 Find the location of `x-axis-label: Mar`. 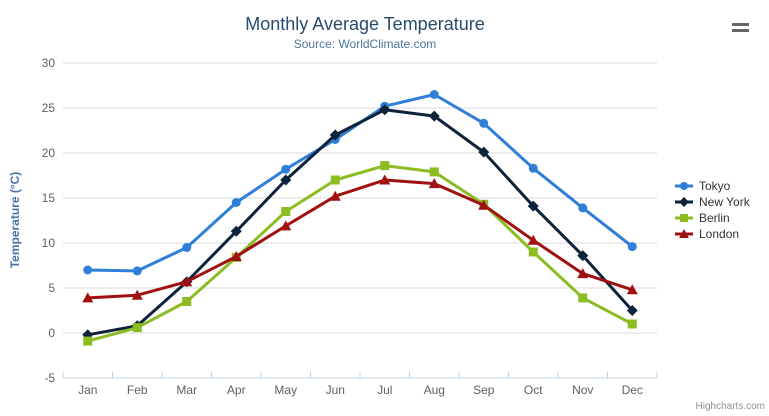

x-axis-label: Mar is located at coordinates (186, 390).